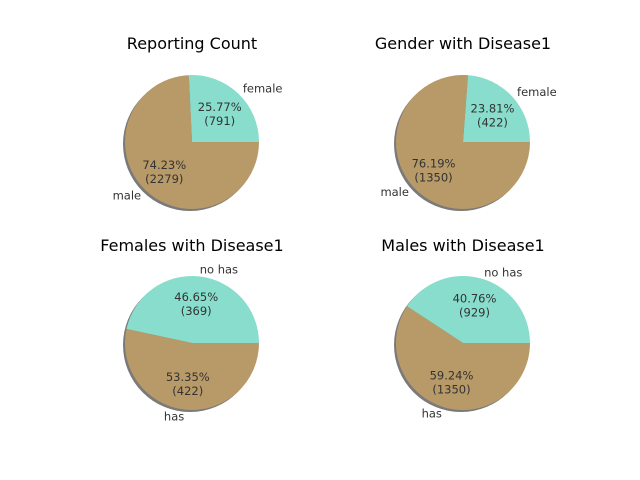  I want to click on subplot-title: Gender with Disease1, so click(463, 43).